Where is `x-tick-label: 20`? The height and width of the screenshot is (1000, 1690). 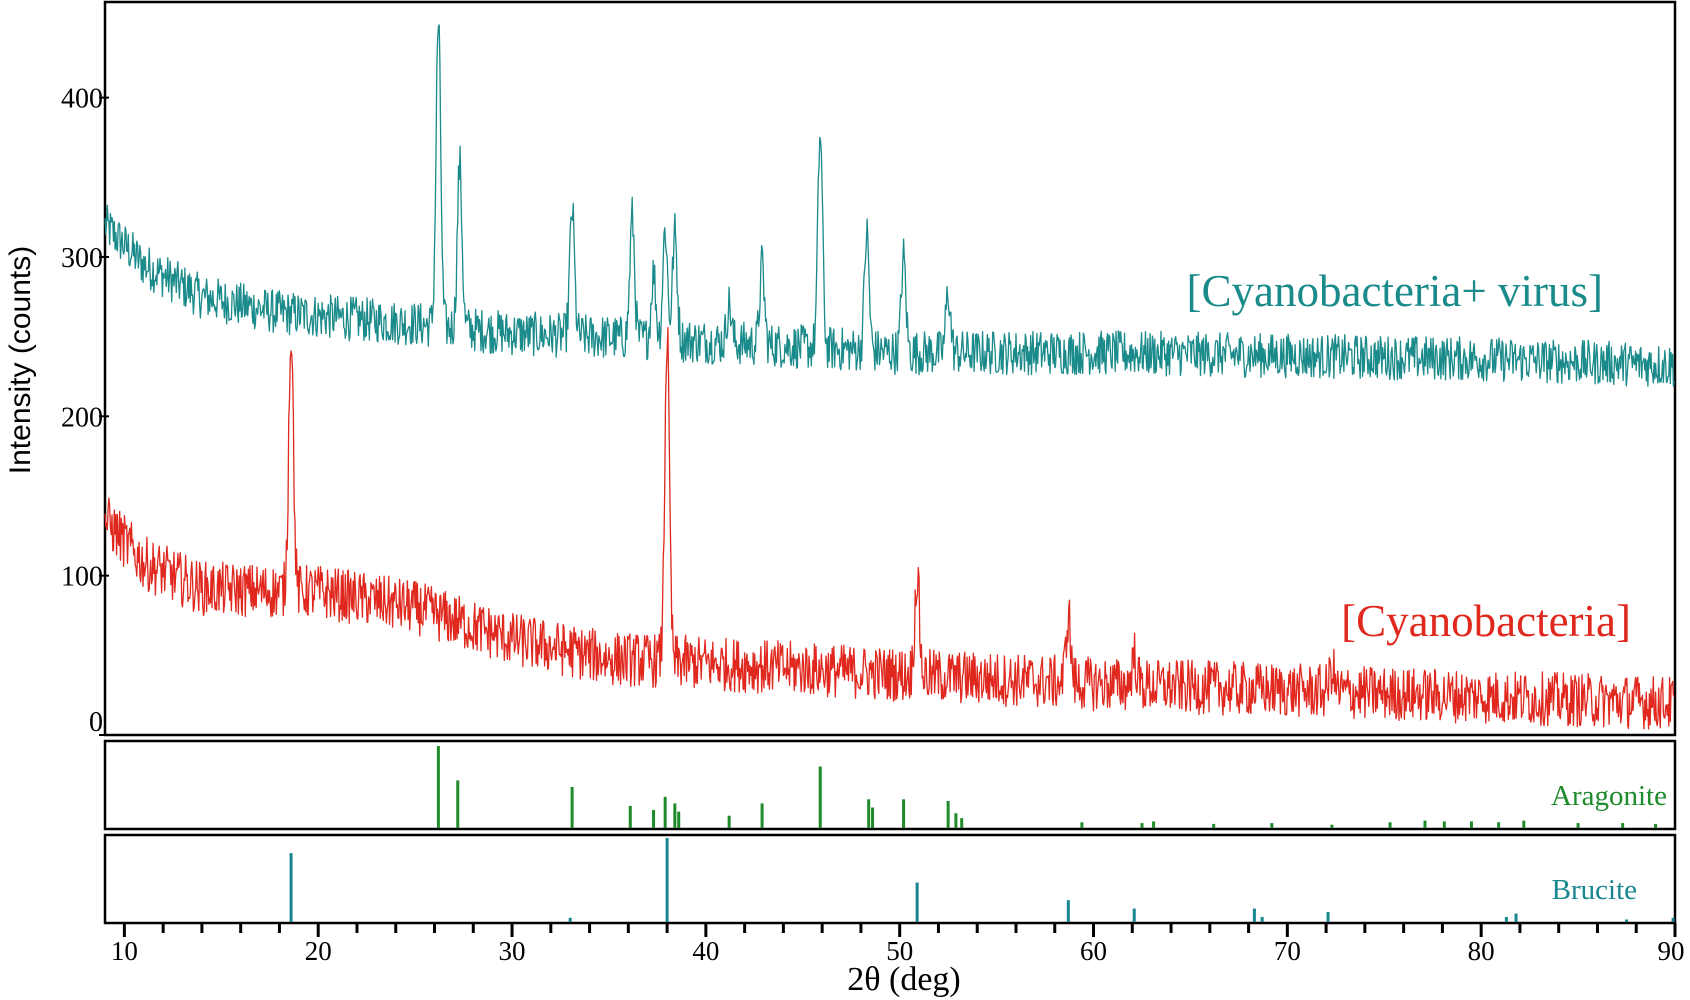
x-tick-label: 20 is located at coordinates (318, 951).